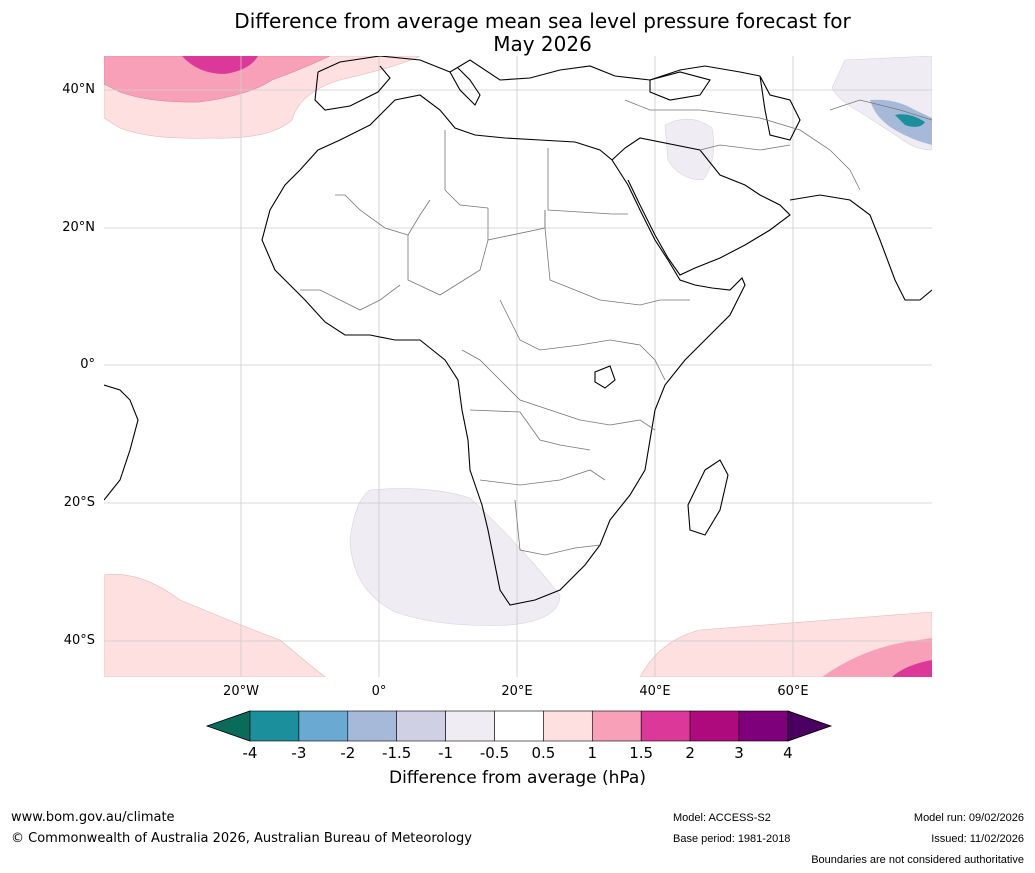 The width and height of the screenshot is (1035, 873). Describe the element at coordinates (250, 753) in the screenshot. I see `colorbar-tick-label: -4` at that location.